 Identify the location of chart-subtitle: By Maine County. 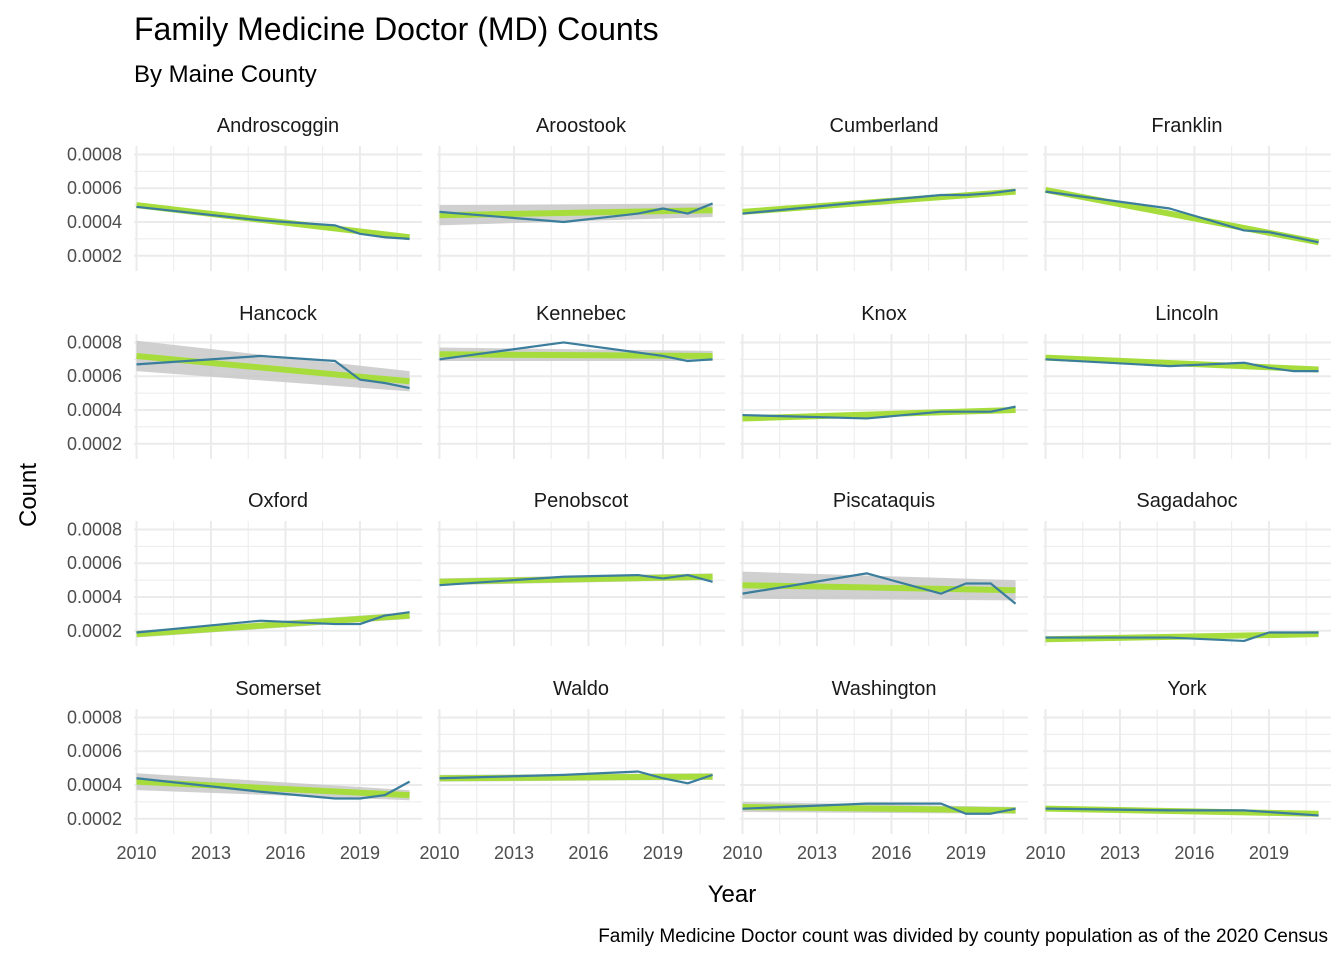
(225, 74).